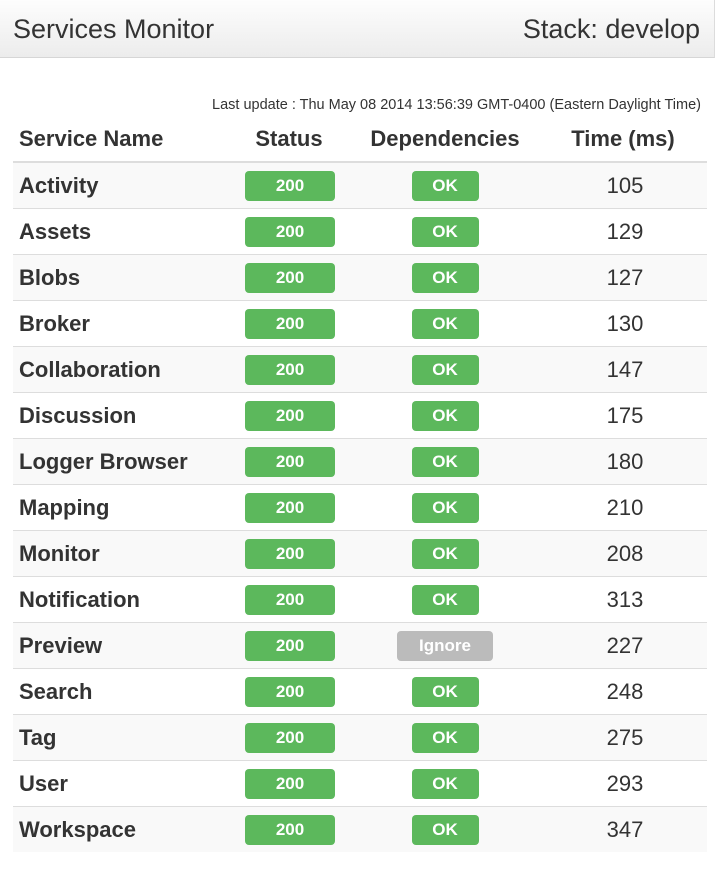  Describe the element at coordinates (120, 185) in the screenshot. I see `service-name-cell: Activity` at that location.